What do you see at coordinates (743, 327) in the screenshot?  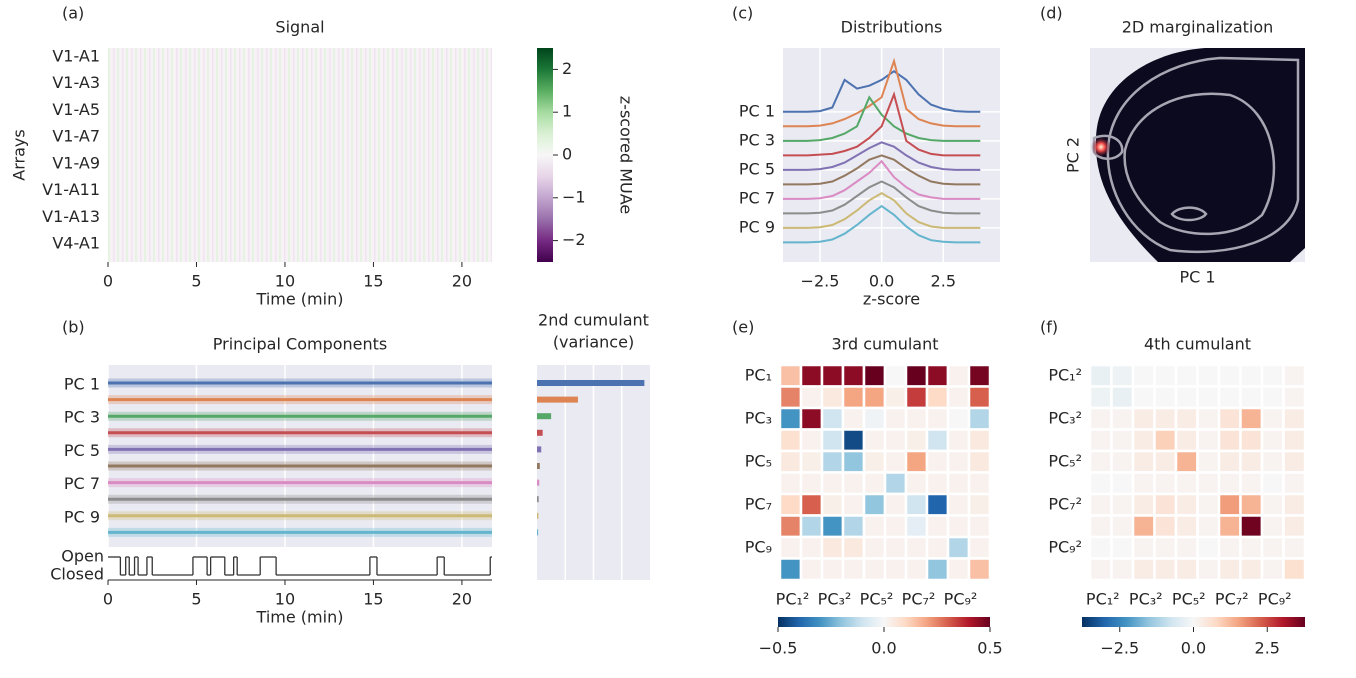 I see `panel-label: (e)` at bounding box center [743, 327].